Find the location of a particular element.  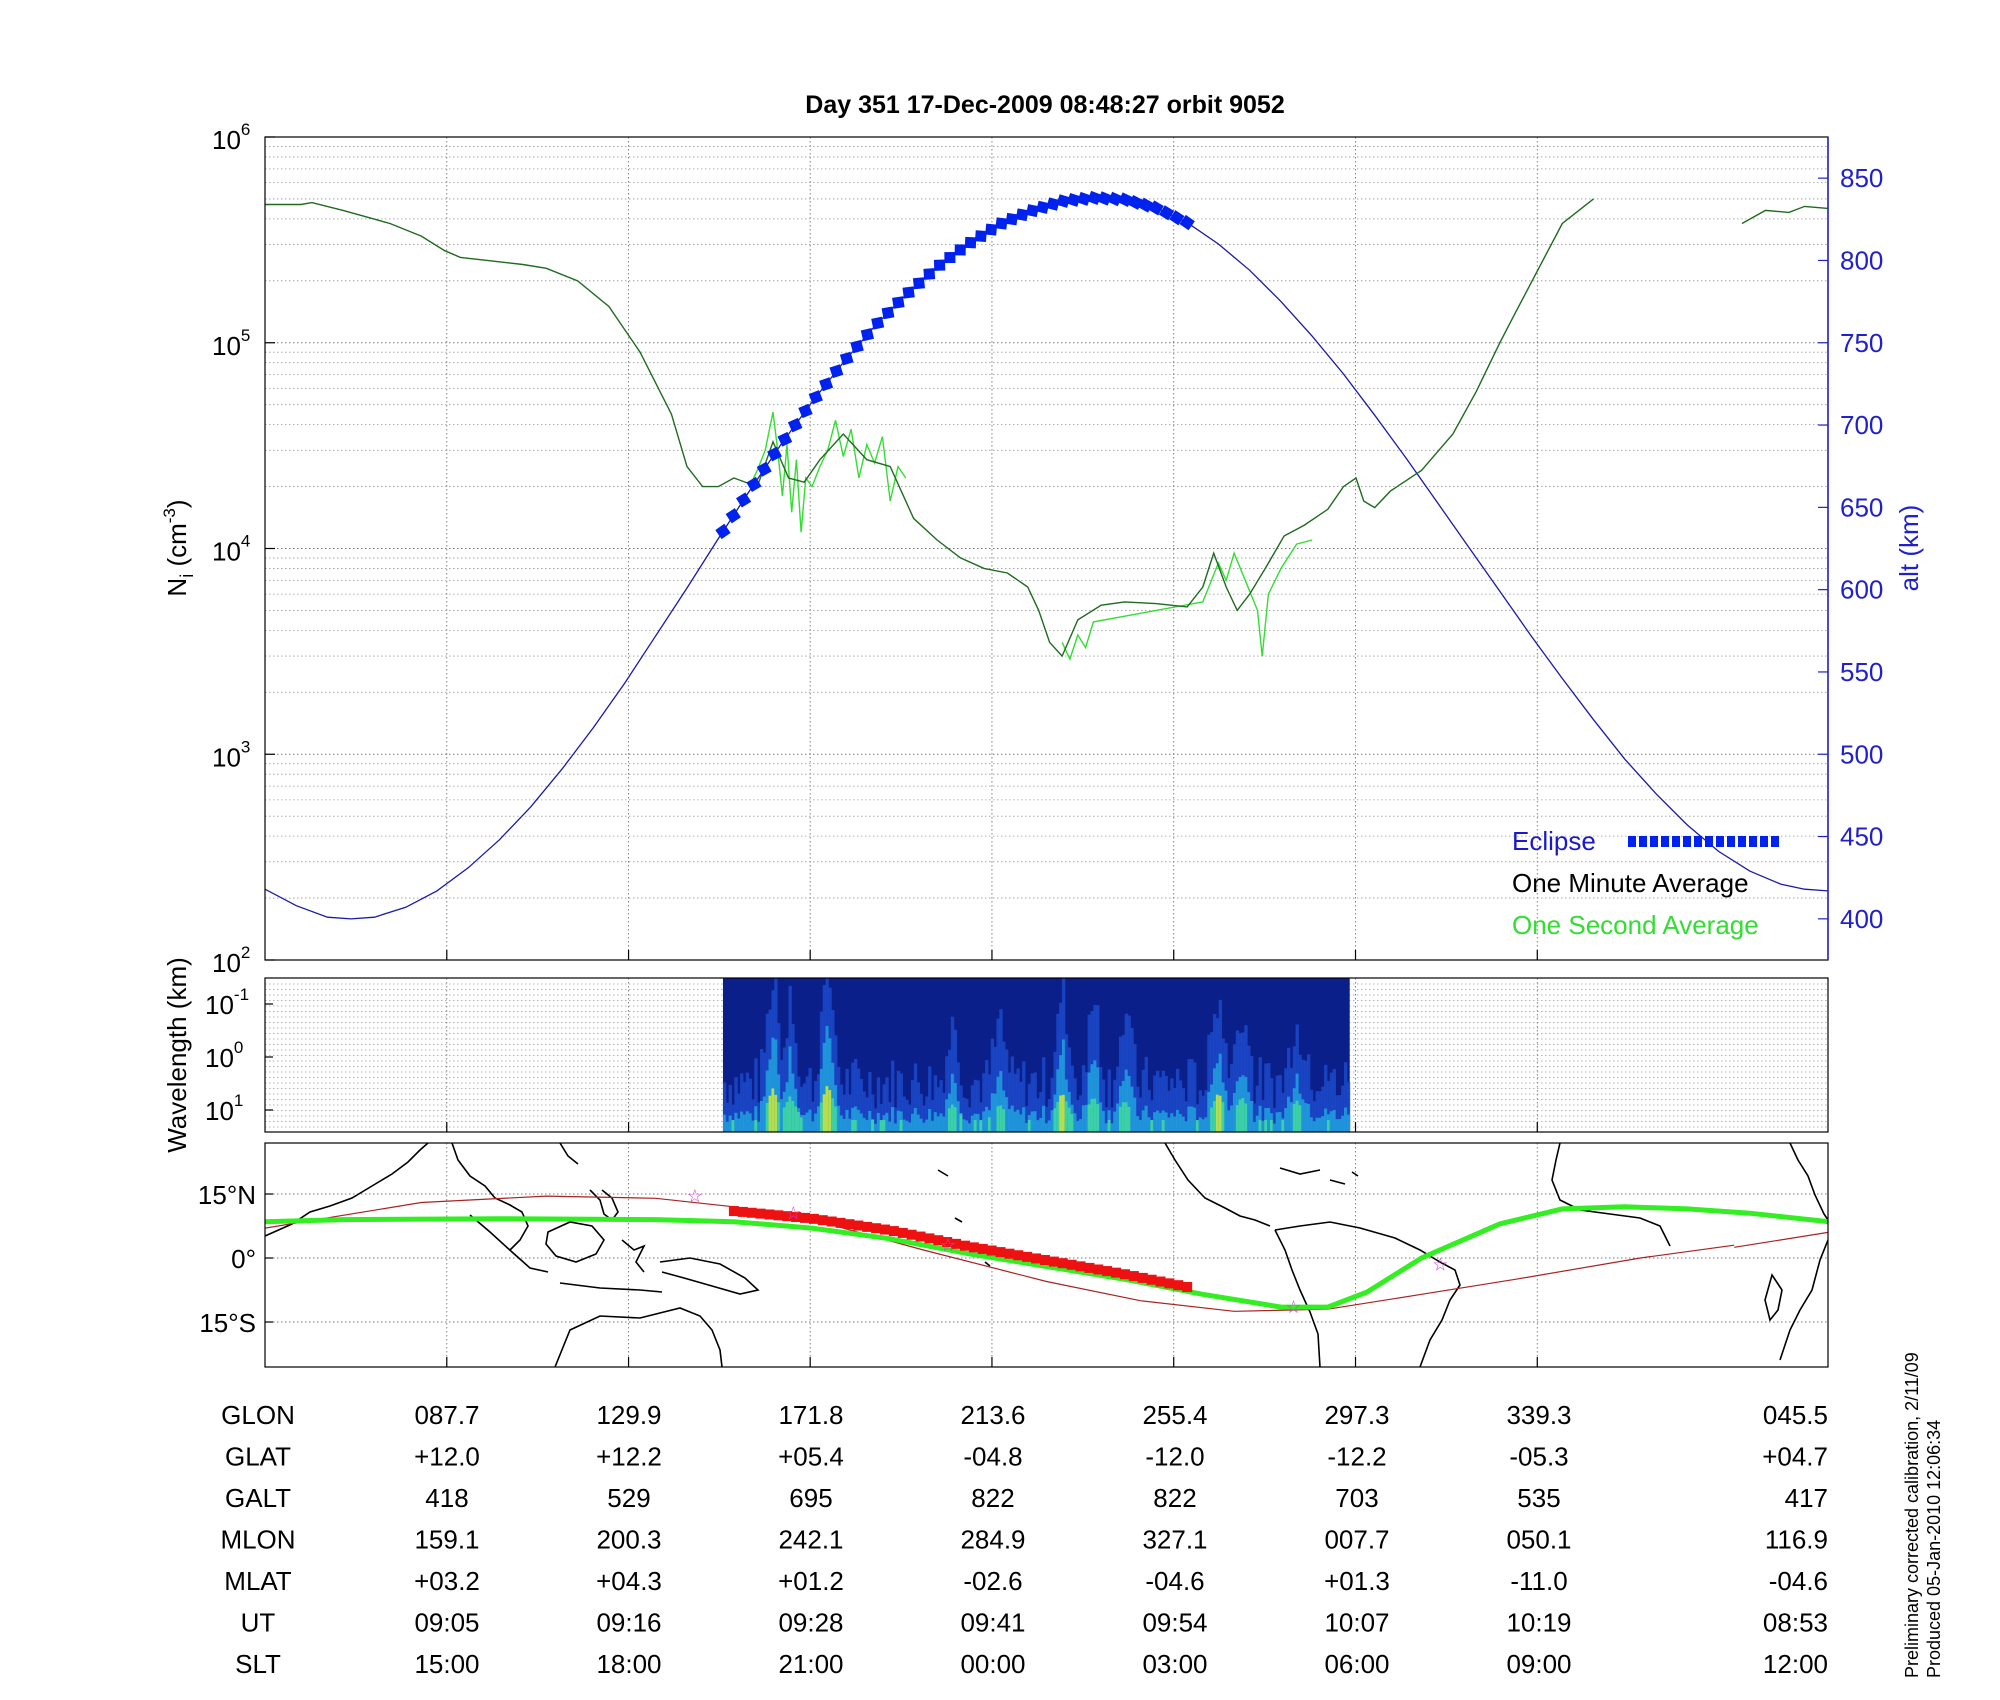

y-tick-label-left: 104 is located at coordinates (231, 549).